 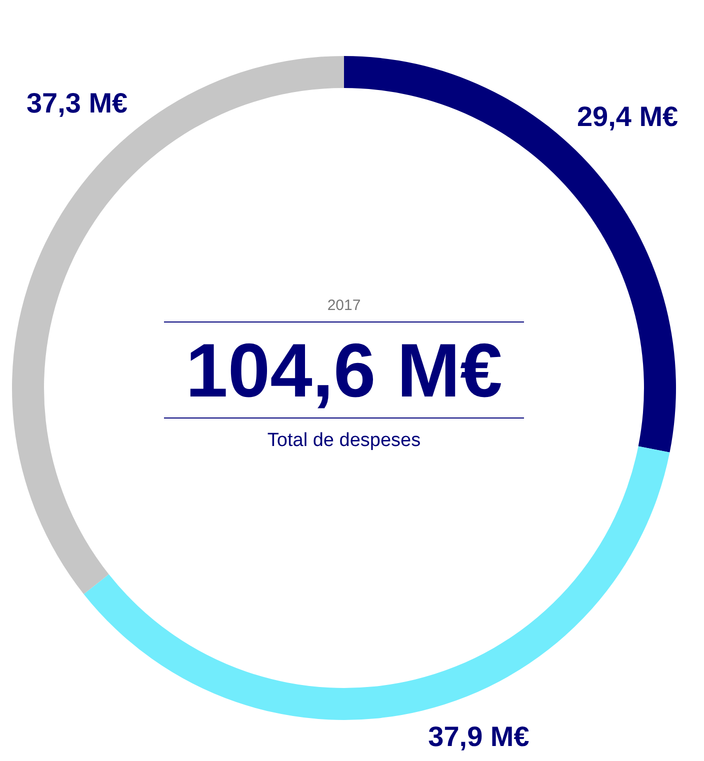 I want to click on data-label: 29,4 M€, so click(x=627, y=116).